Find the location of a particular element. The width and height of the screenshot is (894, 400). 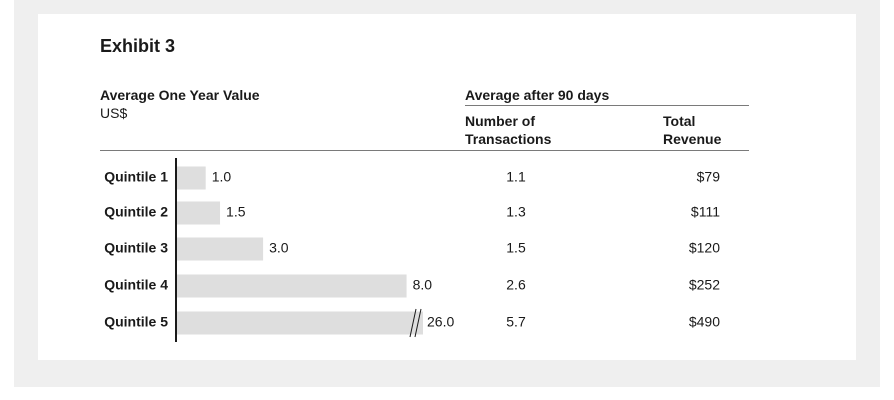

revenue-column-header: Total Revenue is located at coordinates (692, 130).